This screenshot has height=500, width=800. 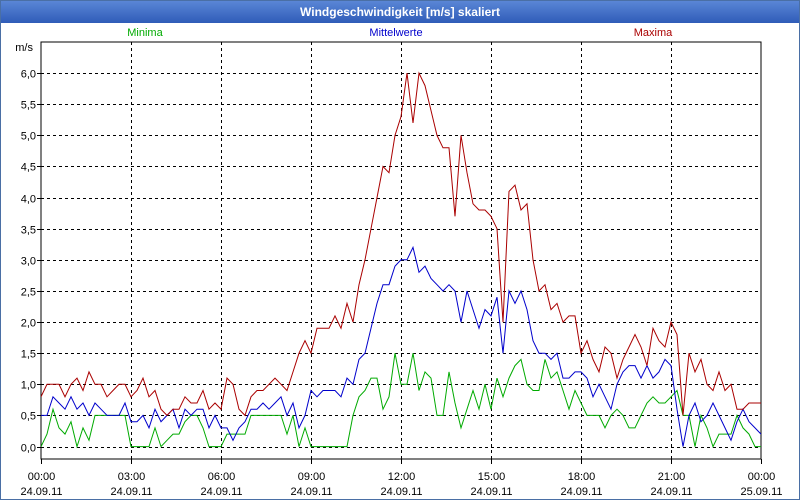 What do you see at coordinates (28, 231) in the screenshot?
I see `y-tick-label: 3,5` at bounding box center [28, 231].